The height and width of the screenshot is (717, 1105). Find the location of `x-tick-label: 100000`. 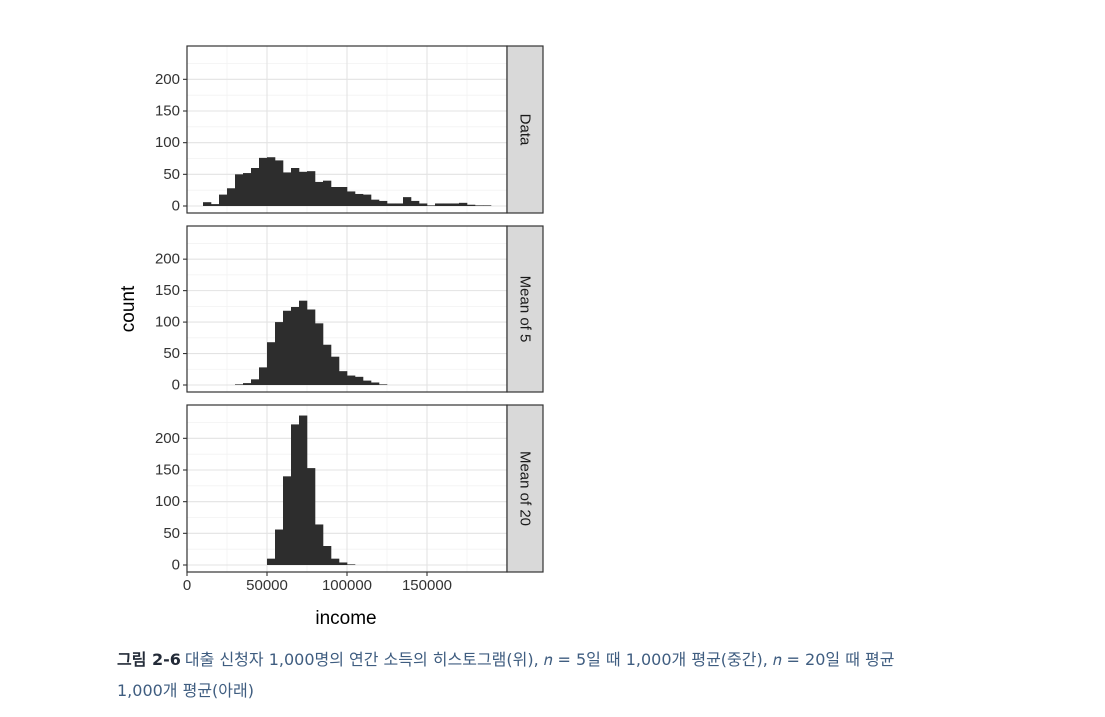

x-tick-label: 100000 is located at coordinates (347, 585).